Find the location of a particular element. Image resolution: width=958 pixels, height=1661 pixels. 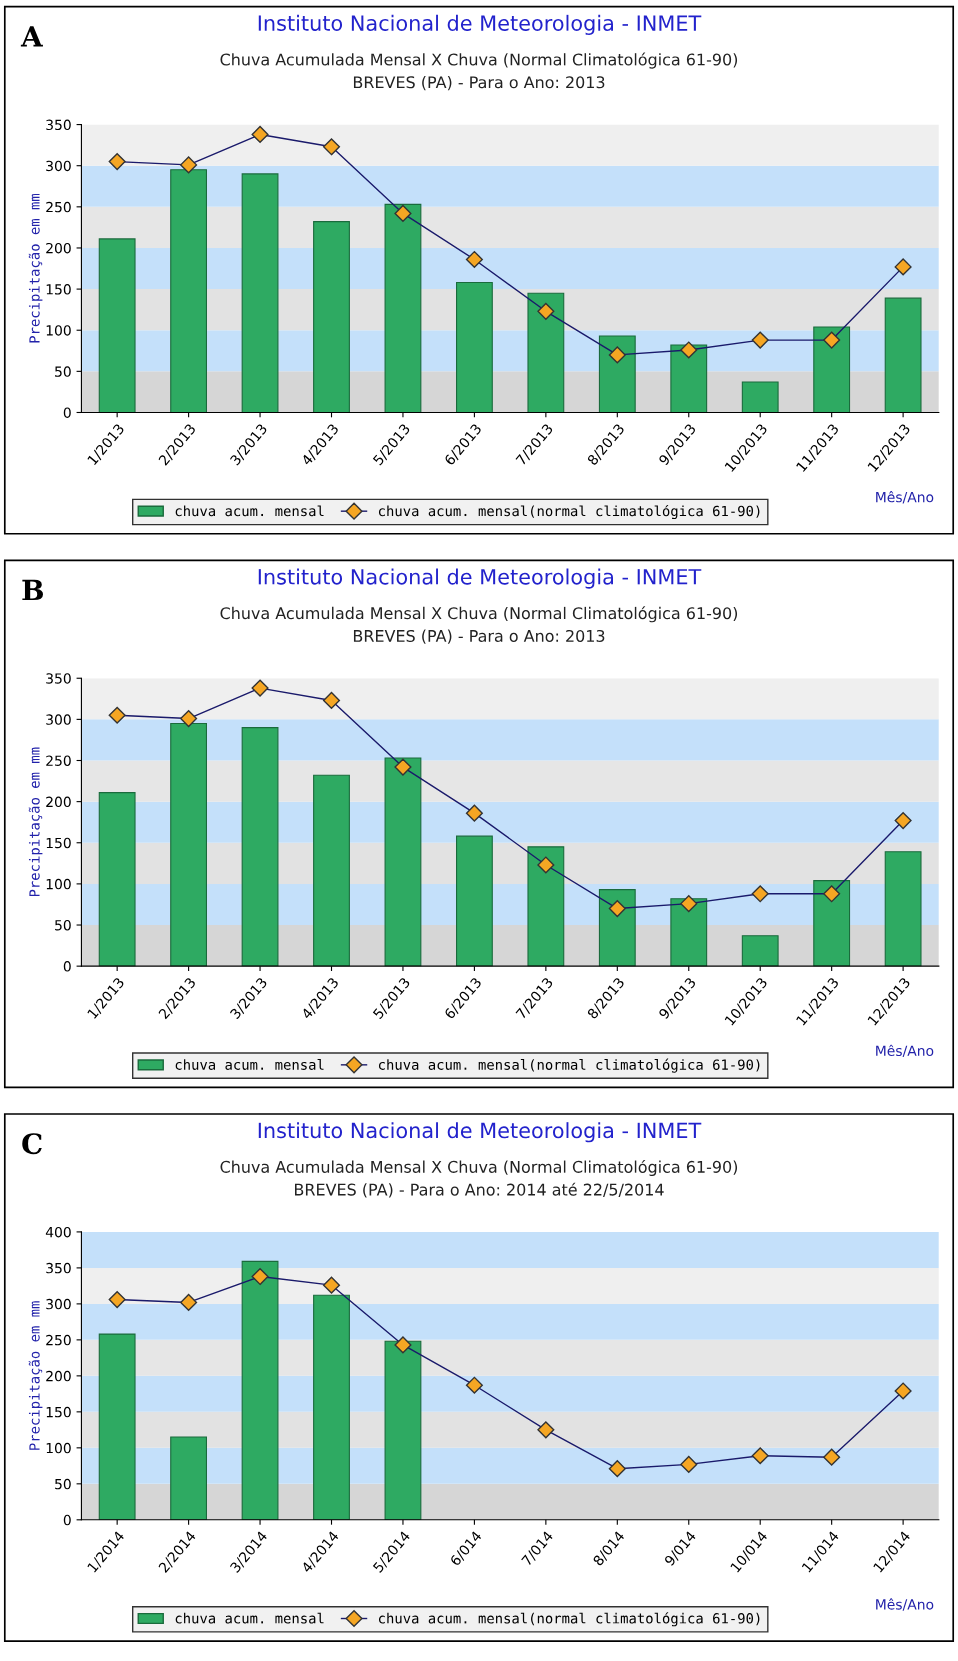

x-axis-title: Mês/Ano is located at coordinates (905, 497).